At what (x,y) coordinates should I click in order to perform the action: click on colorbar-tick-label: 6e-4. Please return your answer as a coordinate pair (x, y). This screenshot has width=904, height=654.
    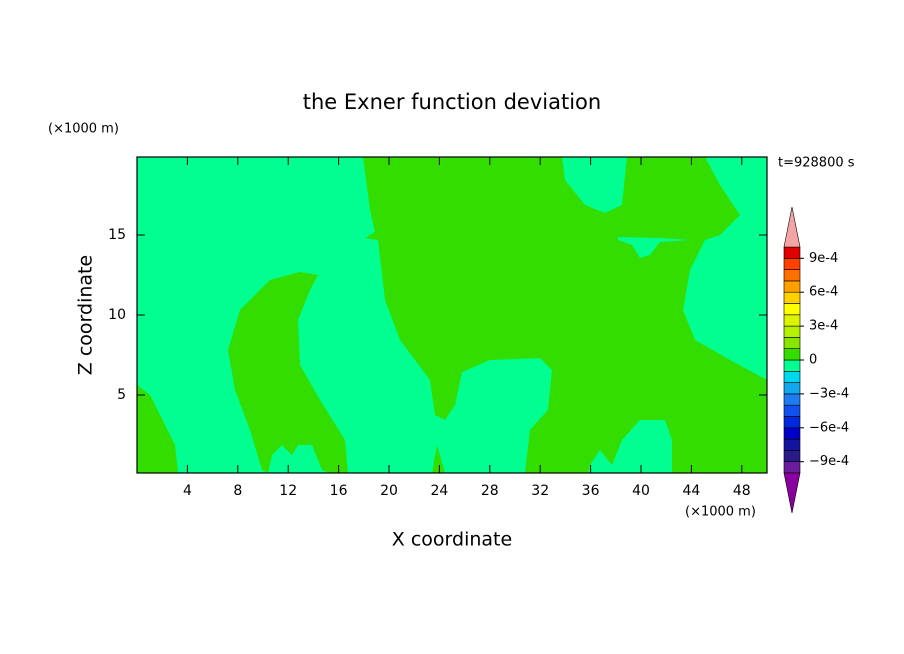
    Looking at the image, I should click on (823, 292).